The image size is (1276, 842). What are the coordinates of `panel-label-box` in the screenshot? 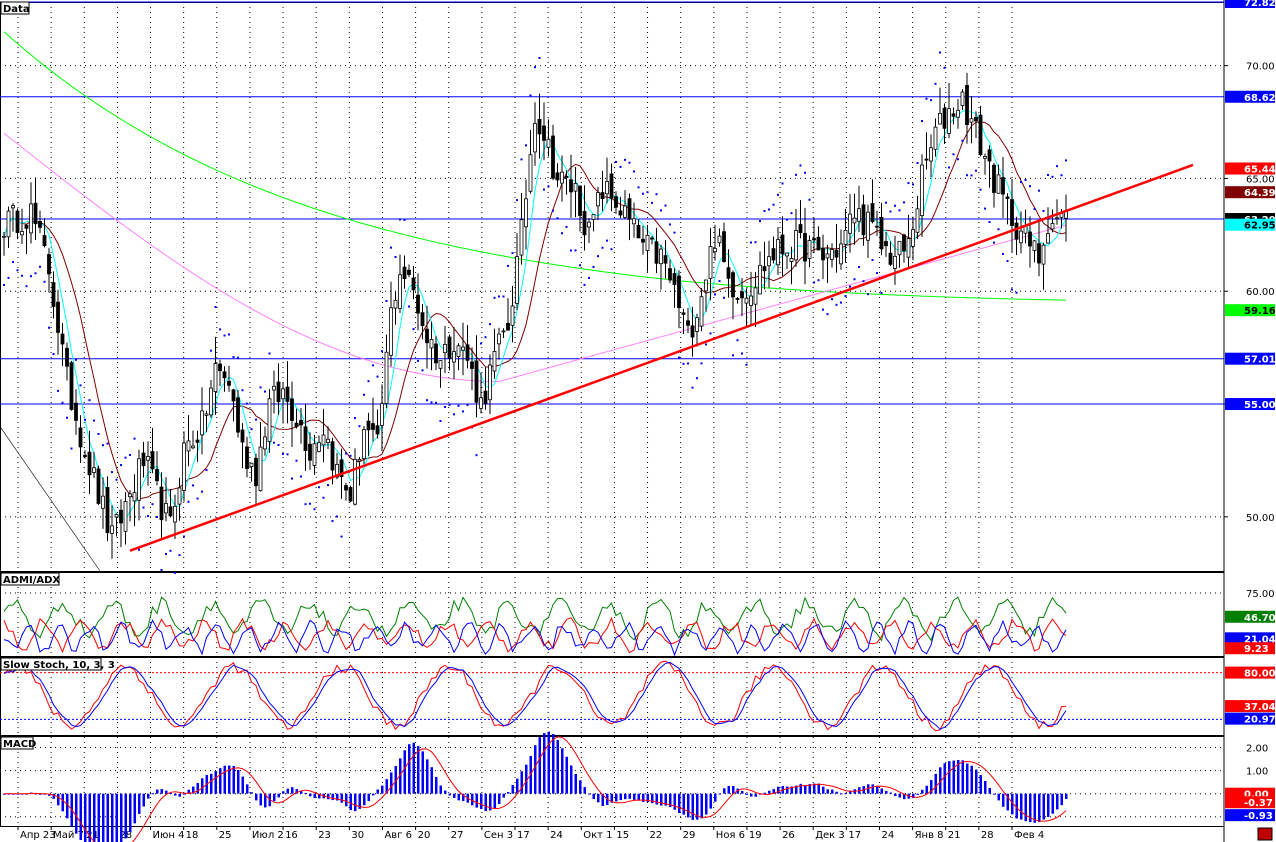 It's located at (17, 743).